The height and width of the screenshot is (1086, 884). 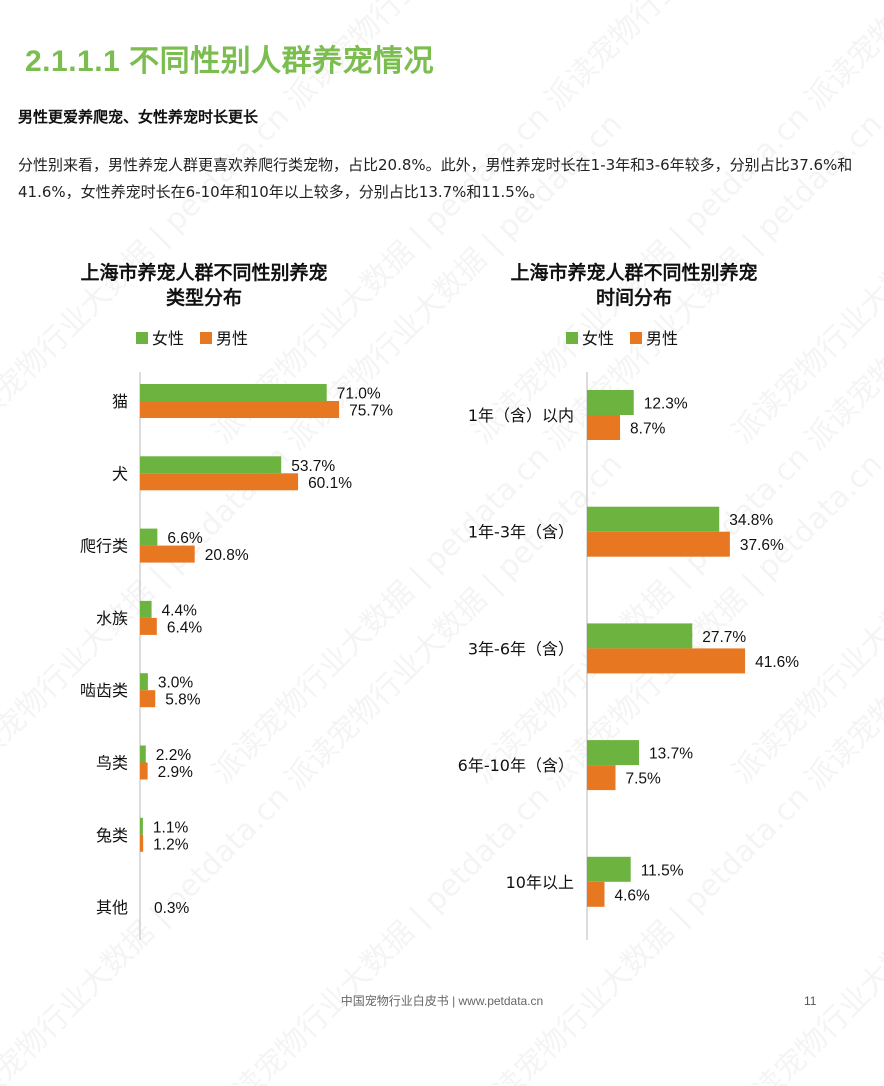 What do you see at coordinates (751, 520) in the screenshot?
I see `data-label: 34.8%` at bounding box center [751, 520].